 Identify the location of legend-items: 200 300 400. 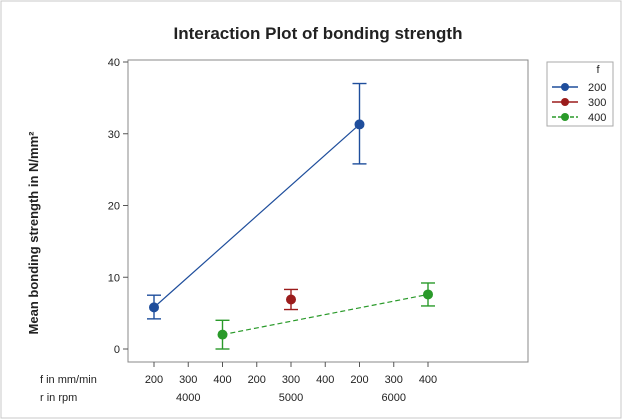
(579, 103).